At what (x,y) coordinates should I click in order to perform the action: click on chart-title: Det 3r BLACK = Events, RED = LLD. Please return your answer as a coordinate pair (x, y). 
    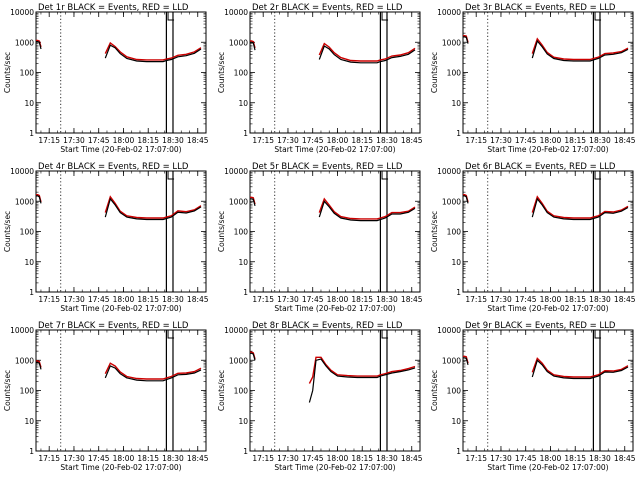
    Looking at the image, I should click on (540, 8).